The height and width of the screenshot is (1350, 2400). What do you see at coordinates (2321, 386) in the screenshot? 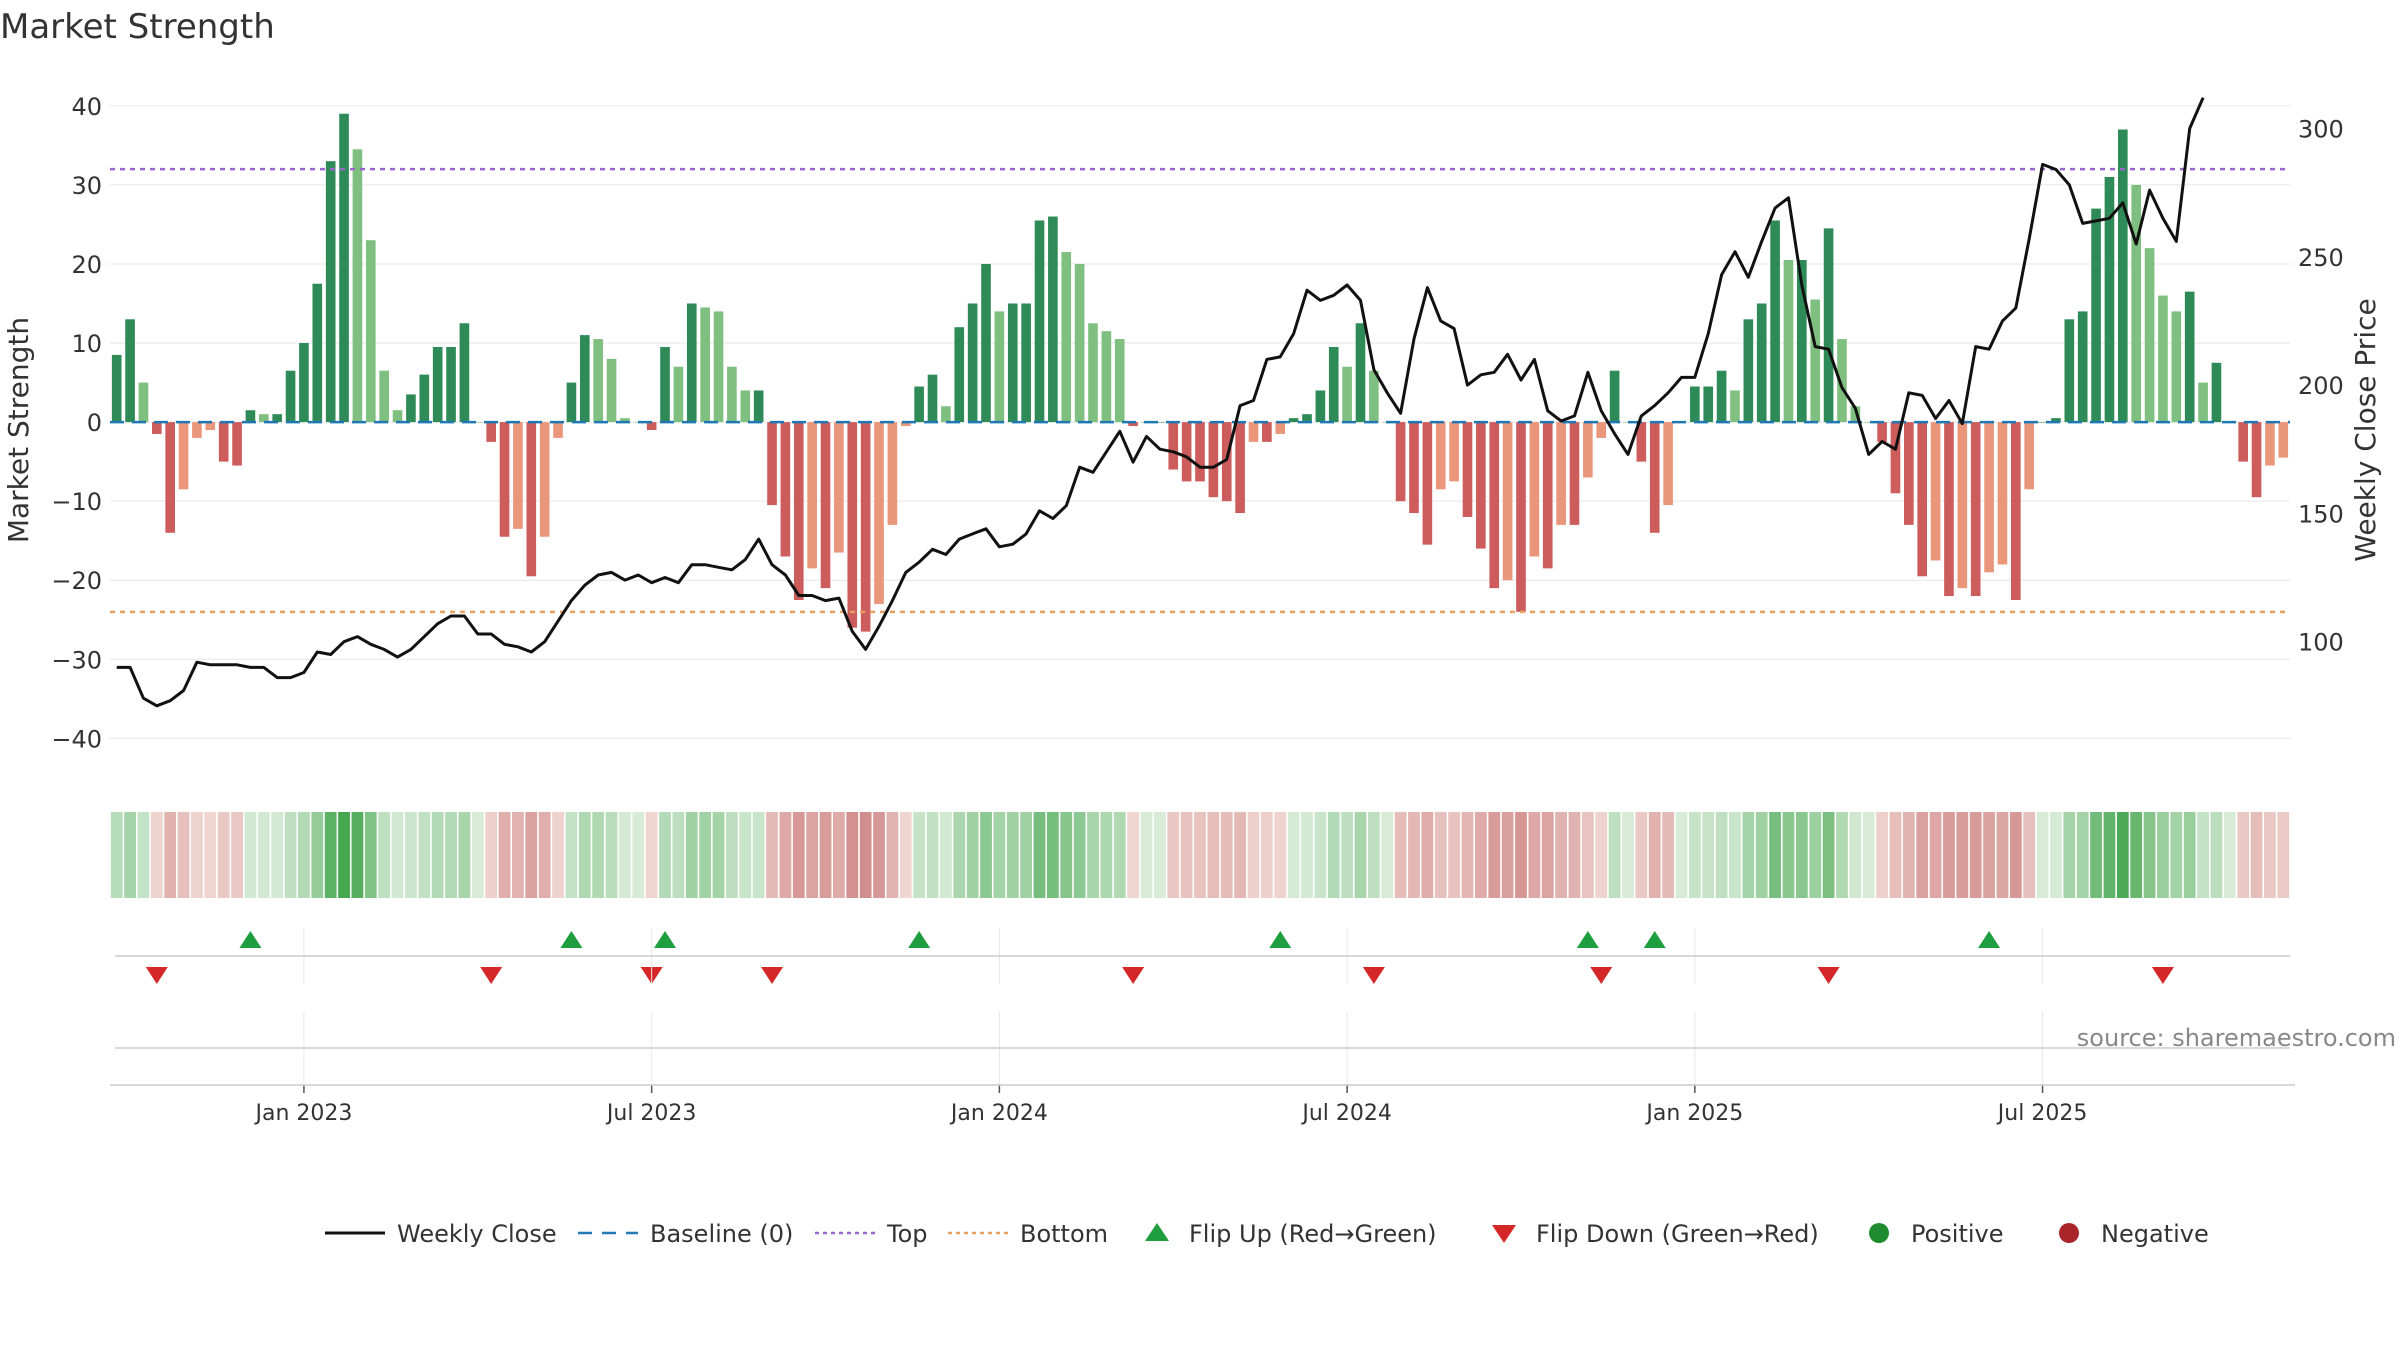
I see `y2-tick-label: 200` at bounding box center [2321, 386].